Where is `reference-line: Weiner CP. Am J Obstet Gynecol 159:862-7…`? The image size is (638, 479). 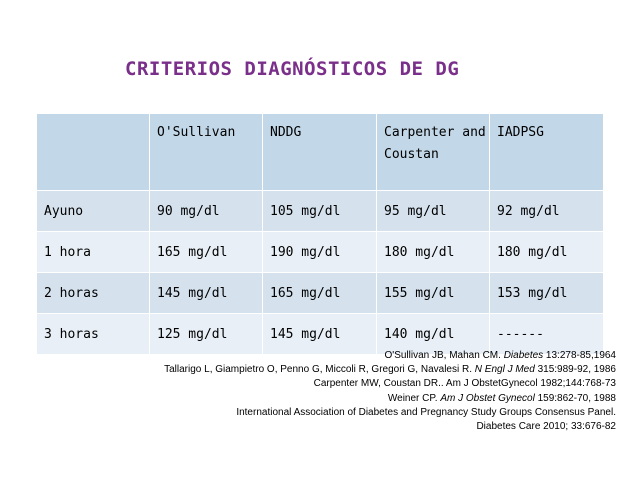
reference-line: Weiner CP. Am J Obstet Gynecol 159:862-7… is located at coordinates (356, 399).